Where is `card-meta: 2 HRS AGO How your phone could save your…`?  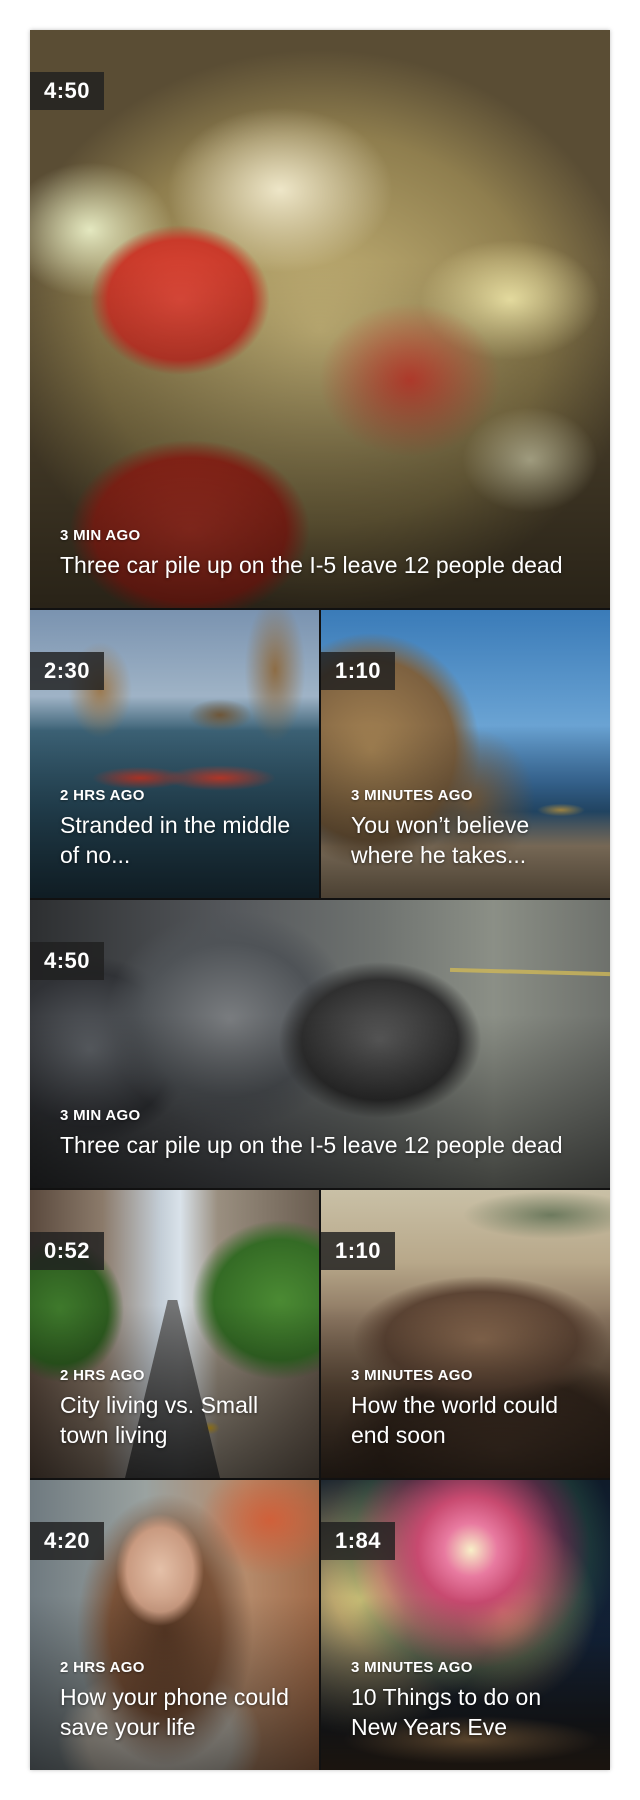
card-meta: 2 HRS AGO How your phone could save your… is located at coordinates (177, 1700).